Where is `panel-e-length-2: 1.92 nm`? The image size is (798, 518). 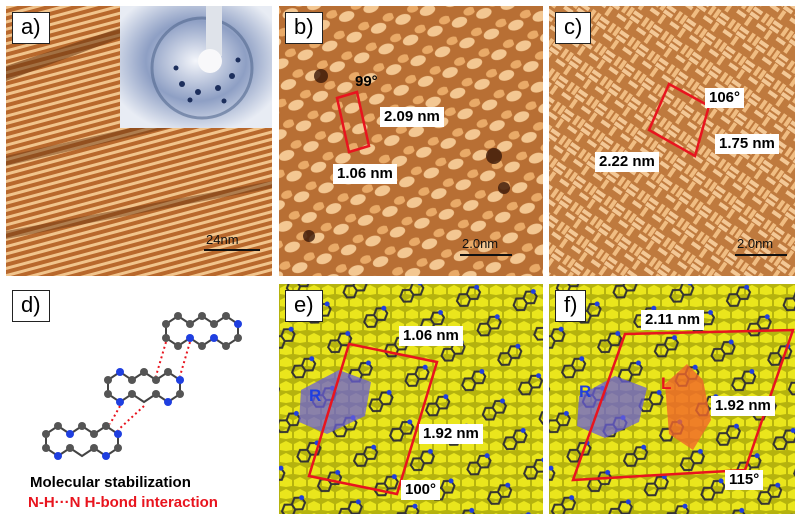 panel-e-length-2: 1.92 nm is located at coordinates (451, 434).